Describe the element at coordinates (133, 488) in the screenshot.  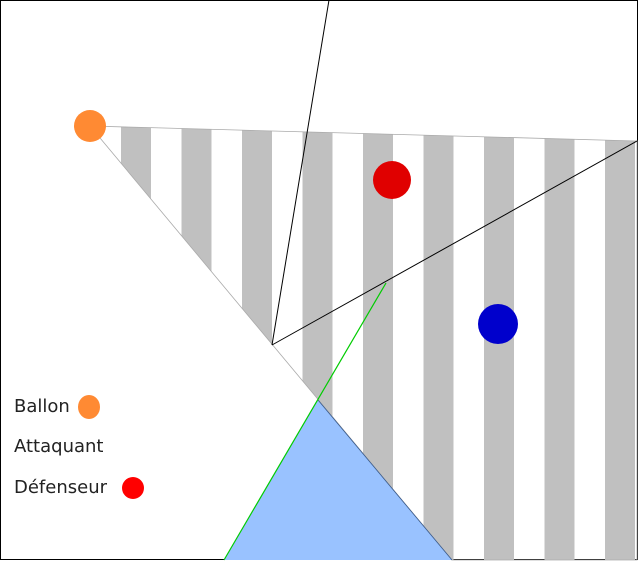
I see `legend-defender-marker` at that location.